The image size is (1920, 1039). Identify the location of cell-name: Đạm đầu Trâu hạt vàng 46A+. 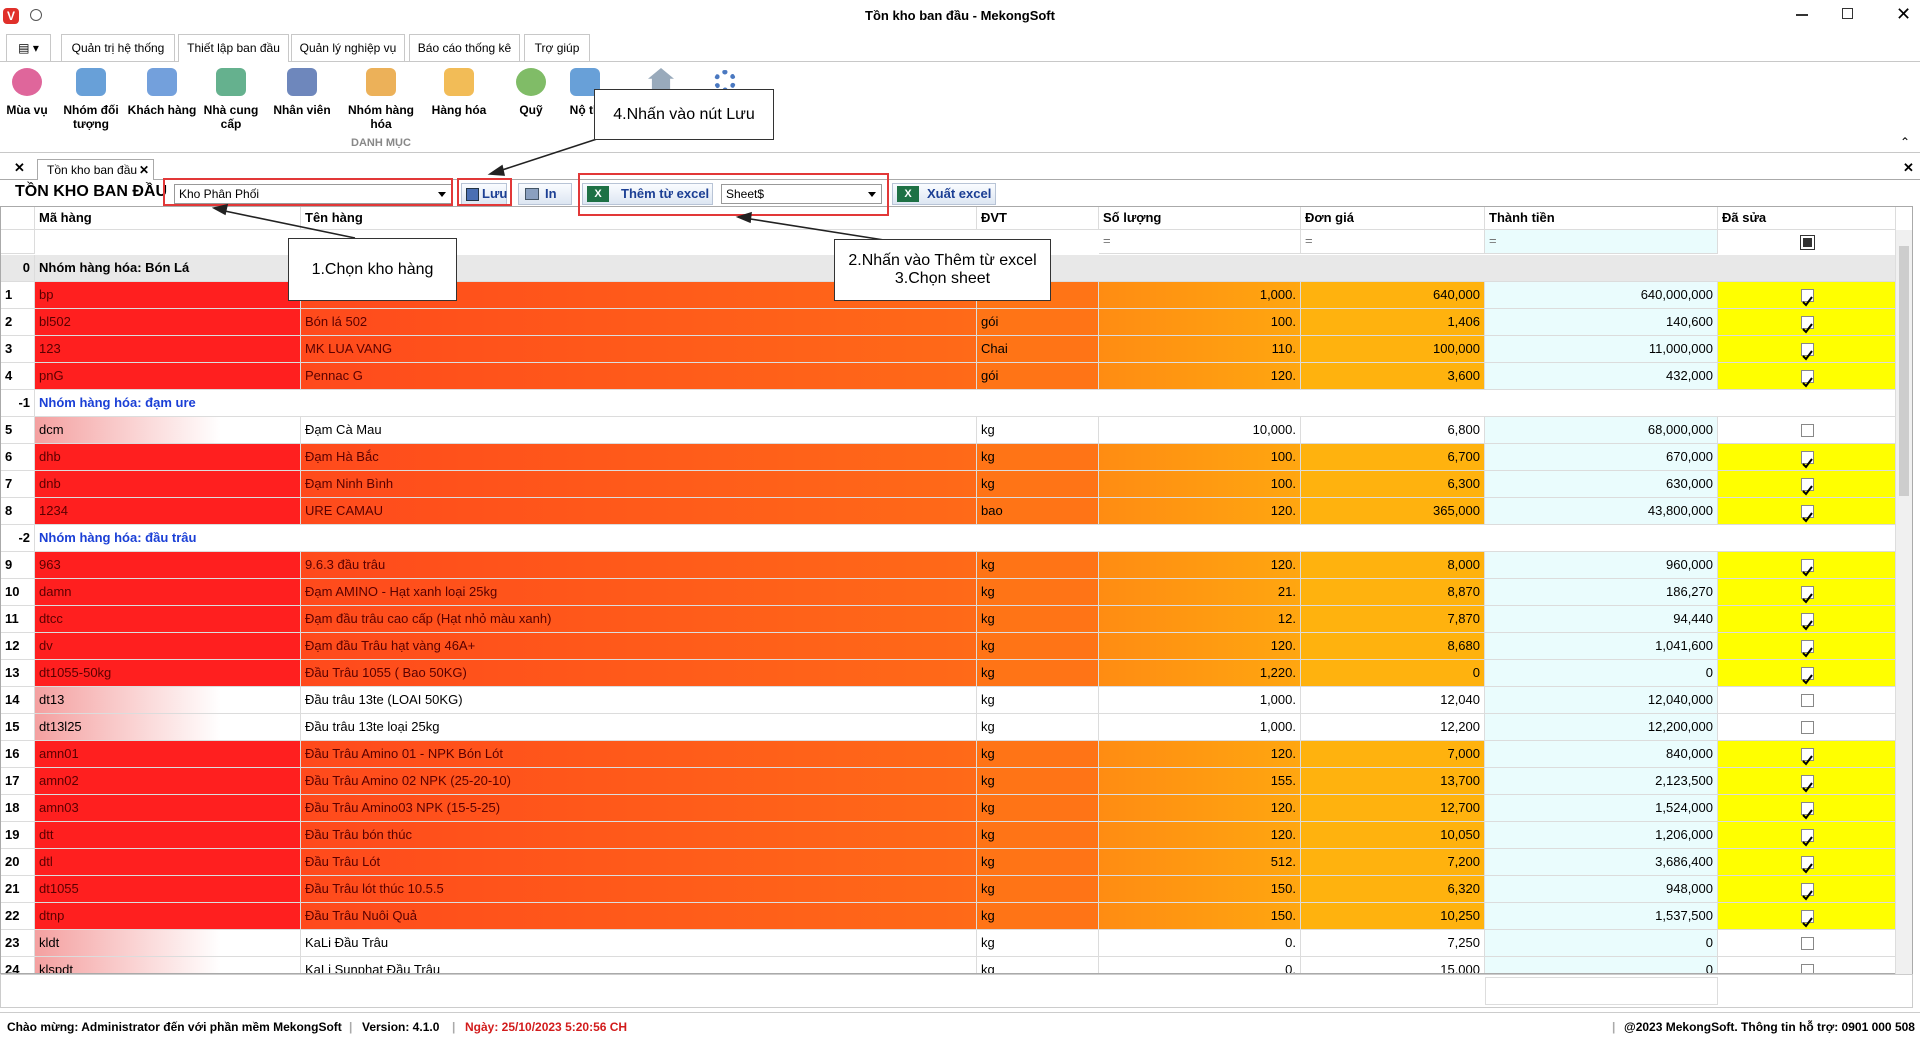
(639, 646).